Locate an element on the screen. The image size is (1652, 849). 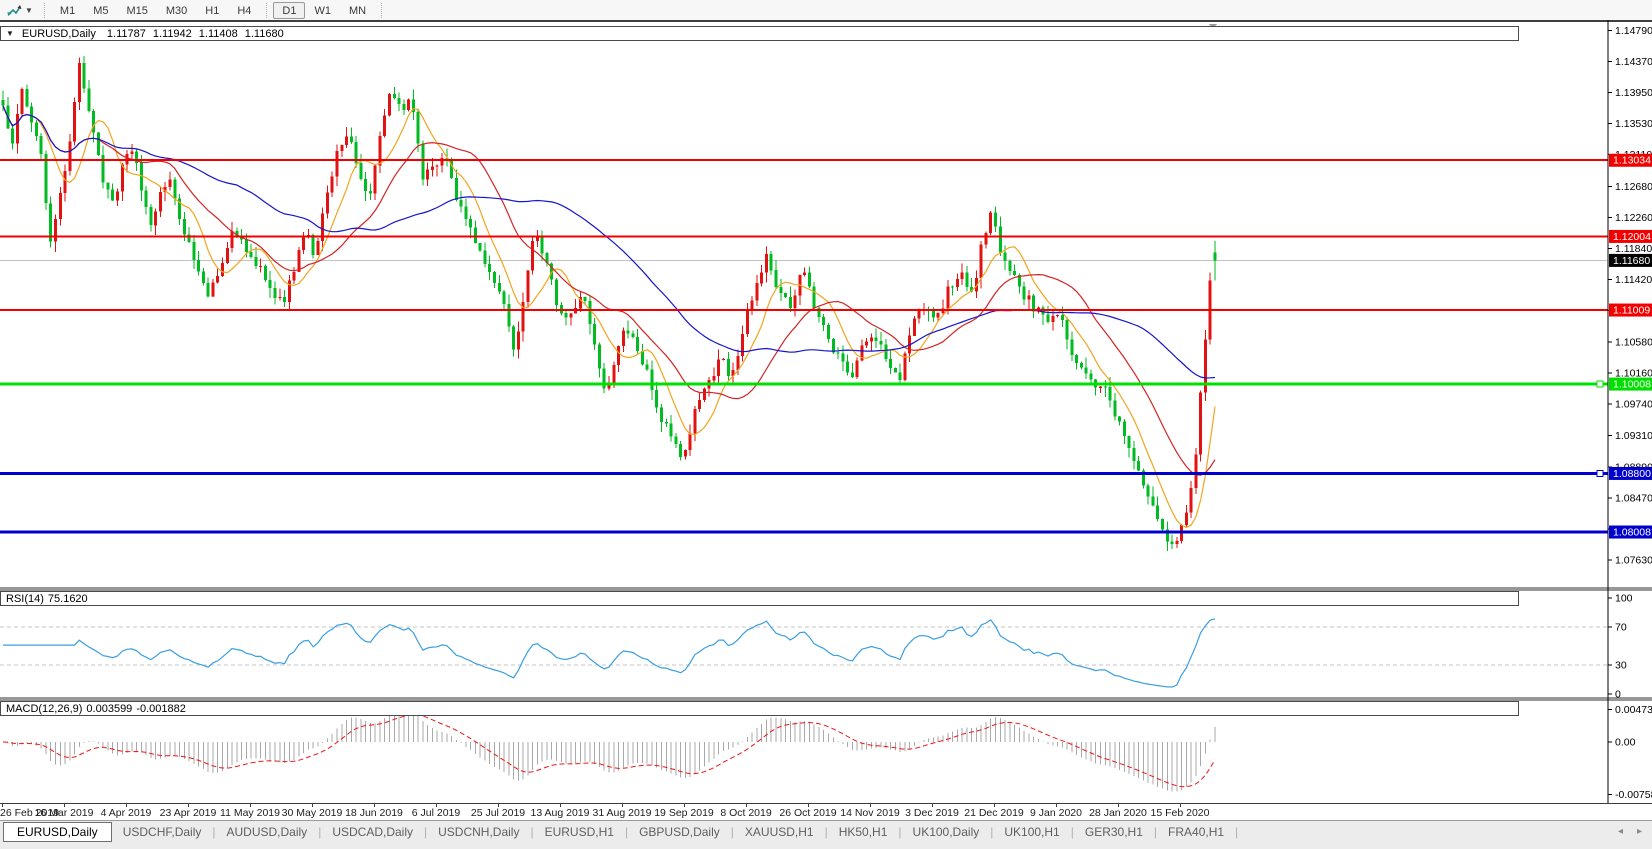
tab-gbpusd-daily: GBPUSD,Daily is located at coordinates (679, 832).